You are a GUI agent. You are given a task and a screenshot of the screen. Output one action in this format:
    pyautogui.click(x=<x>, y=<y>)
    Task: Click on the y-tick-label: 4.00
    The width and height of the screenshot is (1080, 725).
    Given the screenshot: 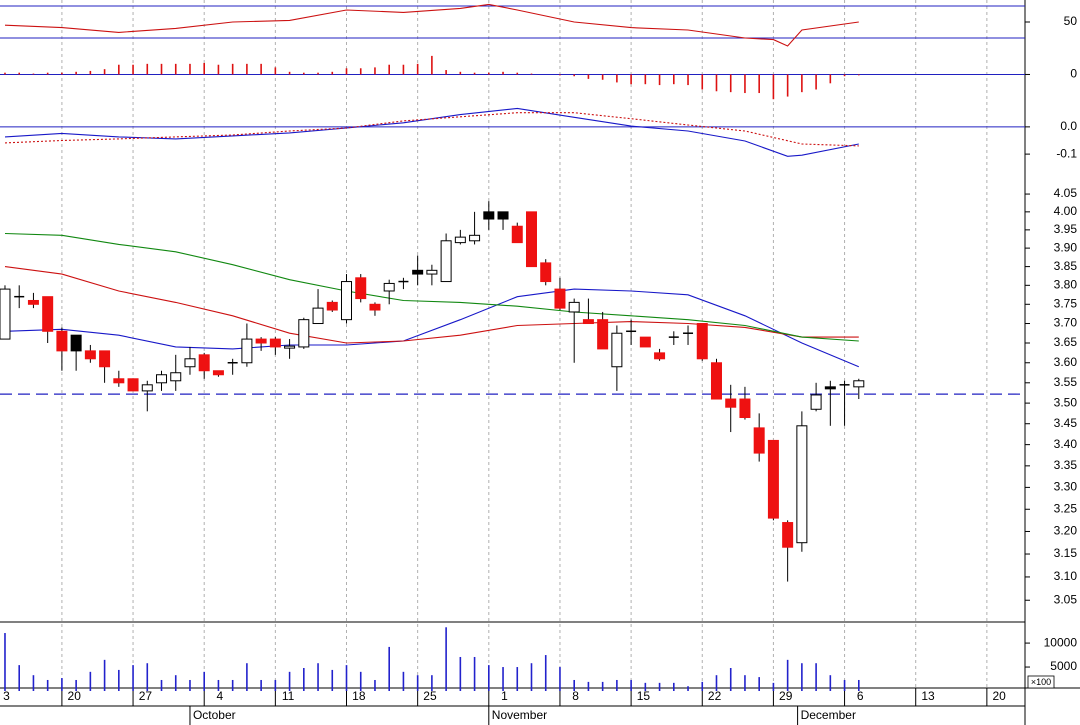 What is the action you would take?
    pyautogui.click(x=1066, y=211)
    